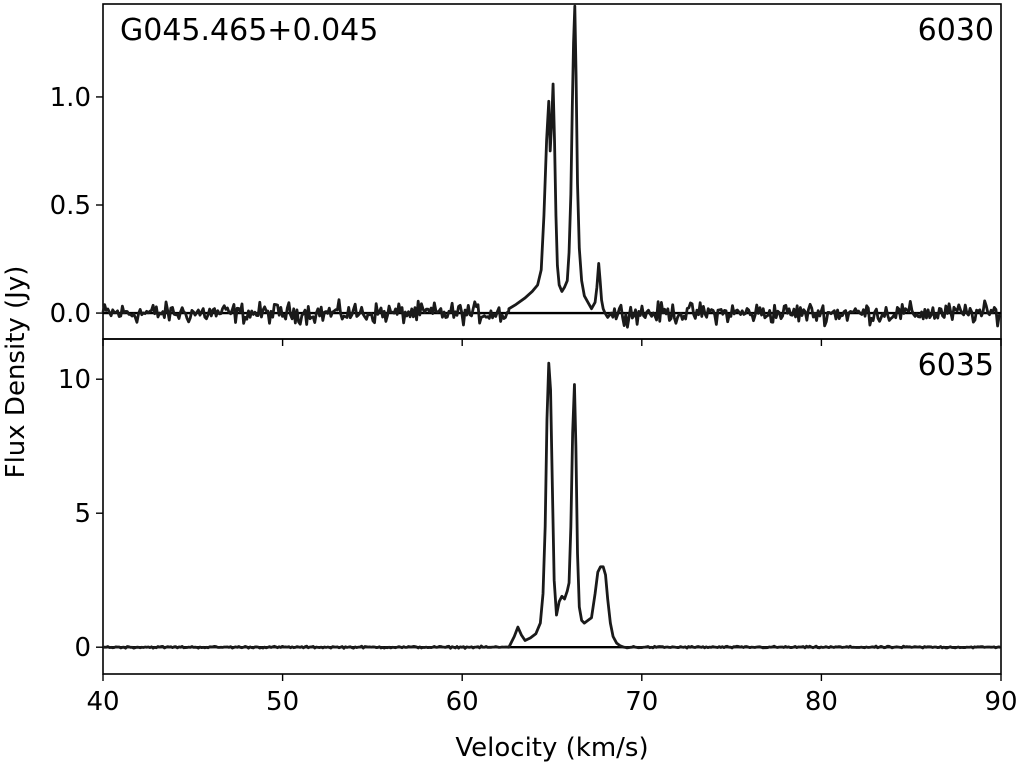  I want to click on panel-6030-label: 6030, so click(956, 30).